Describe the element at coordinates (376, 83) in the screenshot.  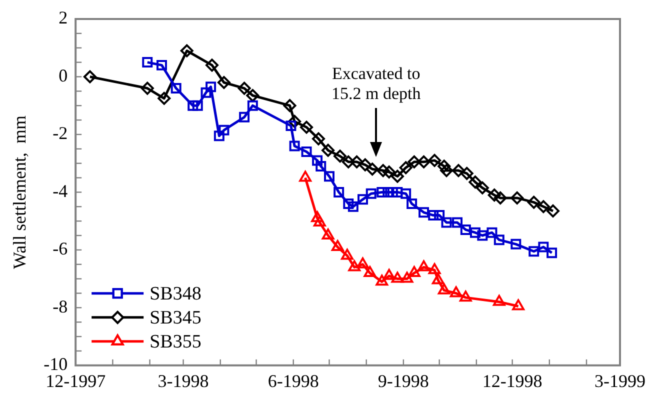
I see `annotation: Excavated to 15.2 m depth` at that location.